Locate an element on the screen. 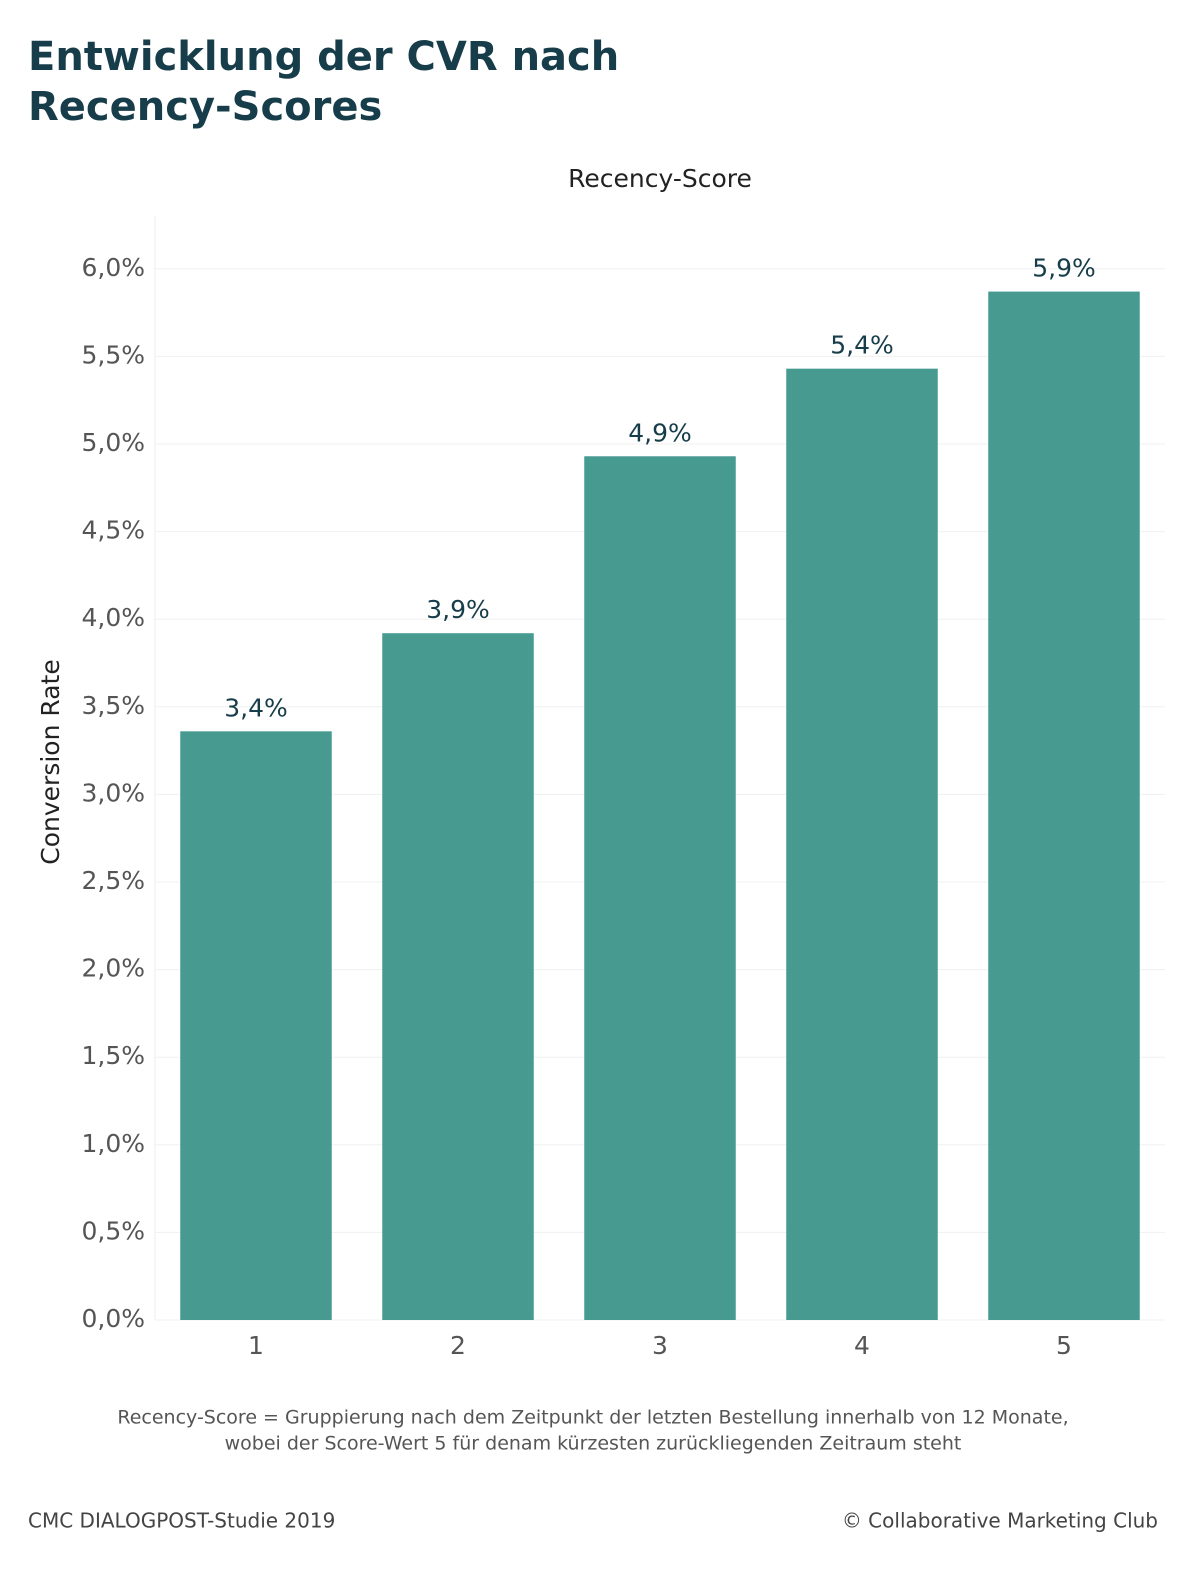 This screenshot has height=1588, width=1200. x-tick-label: 1 is located at coordinates (256, 1345).